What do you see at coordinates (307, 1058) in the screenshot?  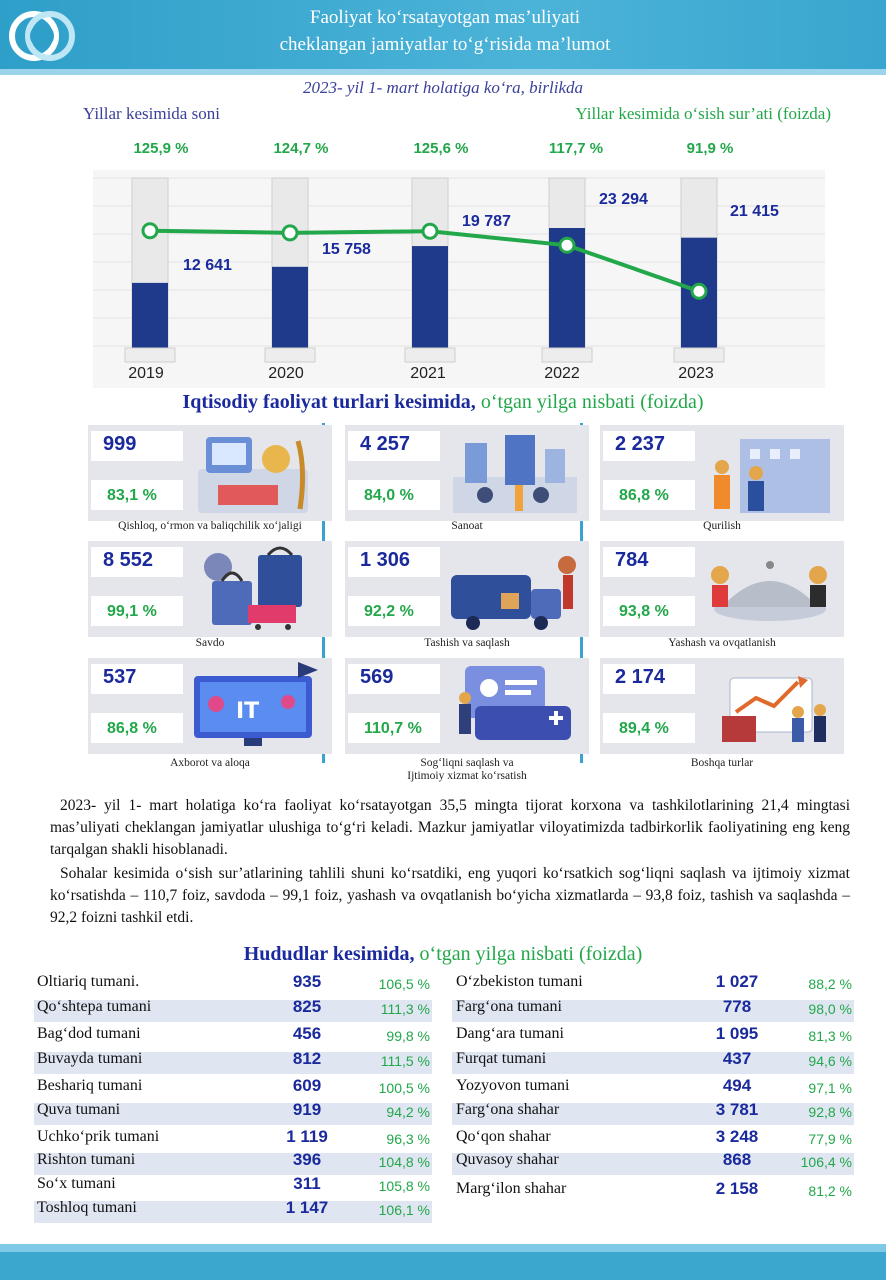 I see `region-count: 812` at bounding box center [307, 1058].